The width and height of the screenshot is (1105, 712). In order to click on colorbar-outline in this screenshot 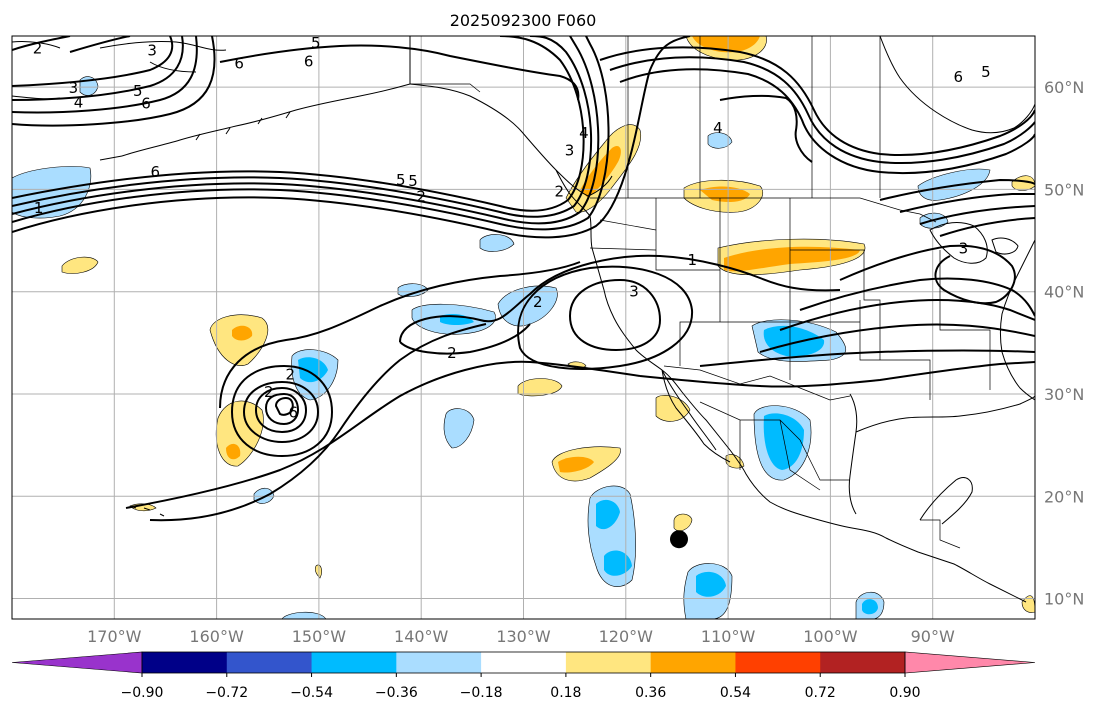, I will do `click(523, 662)`.